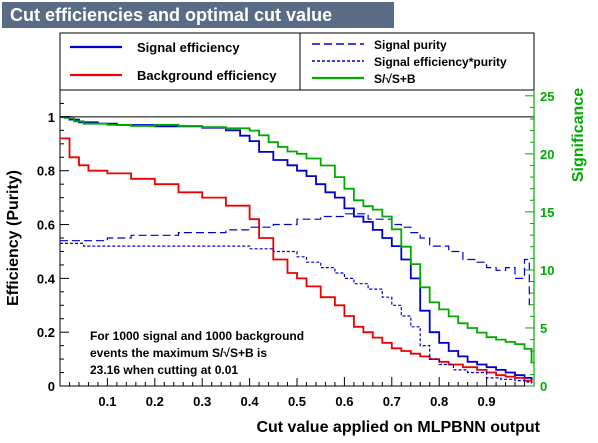  What do you see at coordinates (188, 47) in the screenshot?
I see `legend-label: Signal efficiency` at bounding box center [188, 47].